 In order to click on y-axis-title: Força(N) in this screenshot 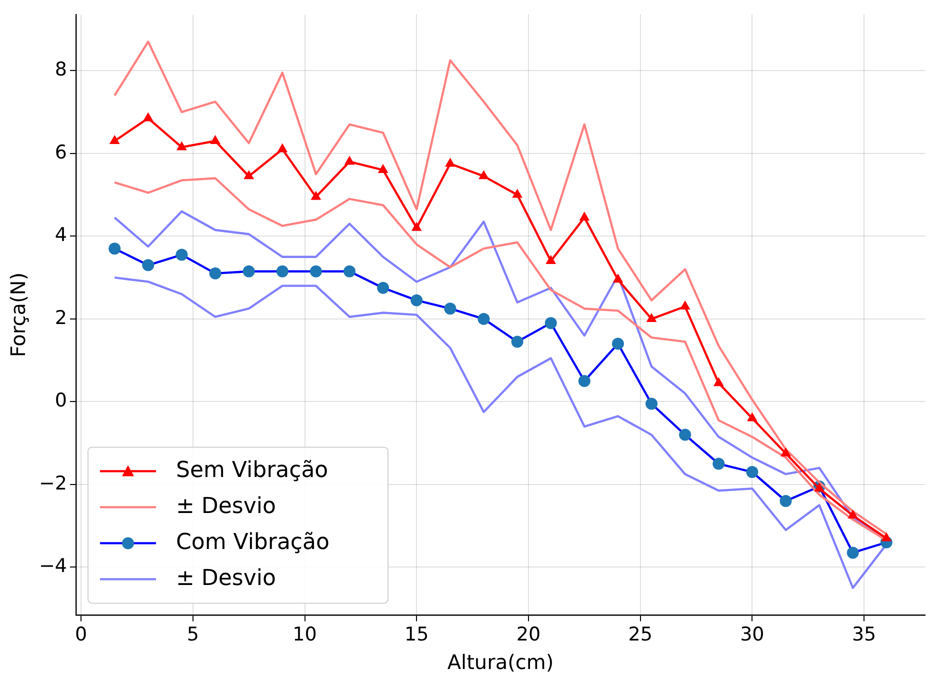, I will do `click(18, 315)`.